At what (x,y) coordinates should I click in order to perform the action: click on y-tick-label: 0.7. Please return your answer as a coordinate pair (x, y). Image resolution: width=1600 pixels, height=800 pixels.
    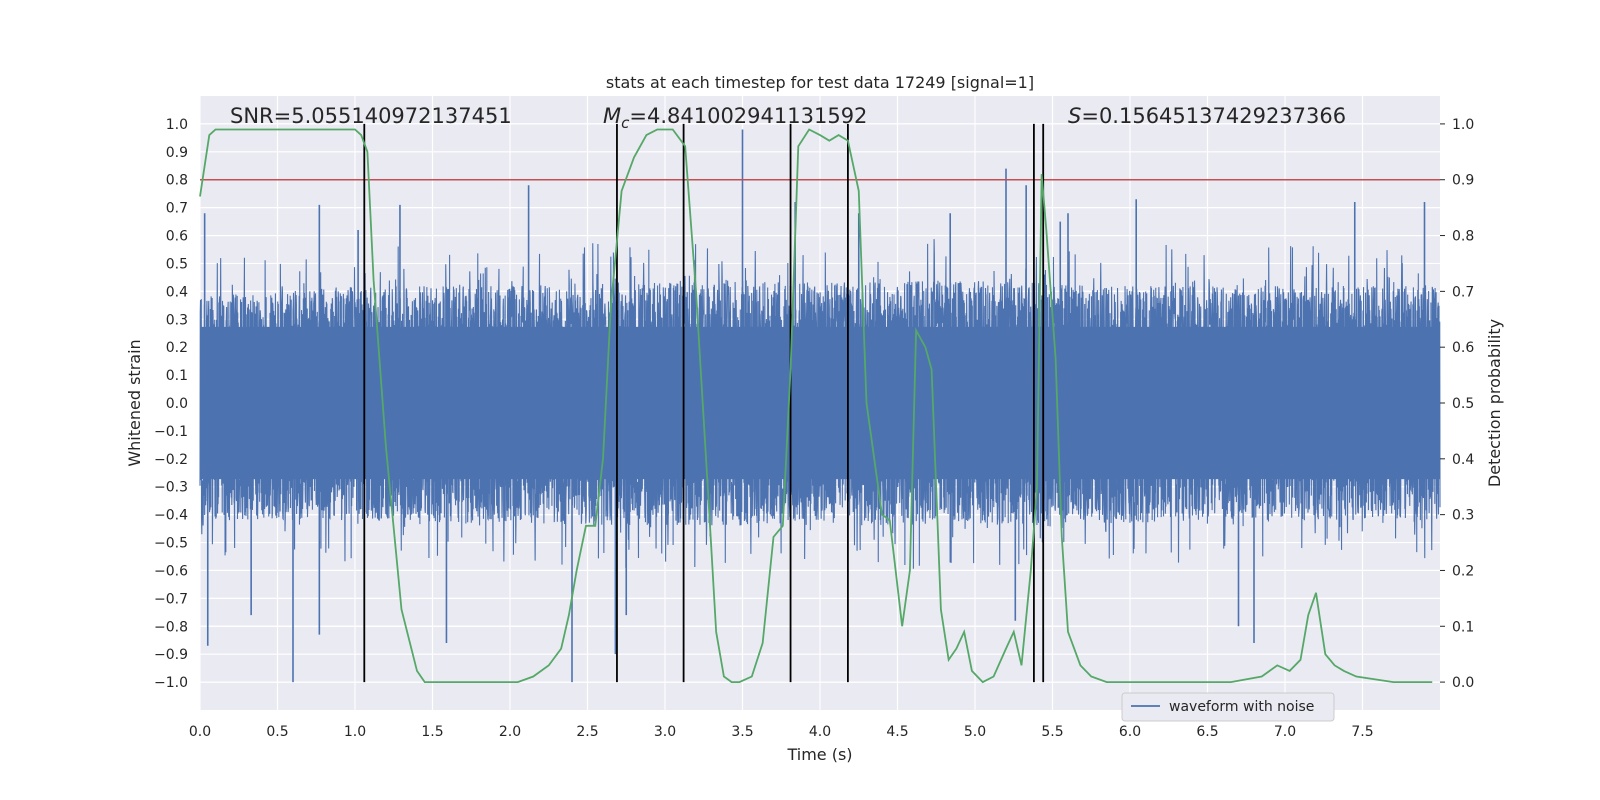
    Looking at the image, I should click on (177, 209).